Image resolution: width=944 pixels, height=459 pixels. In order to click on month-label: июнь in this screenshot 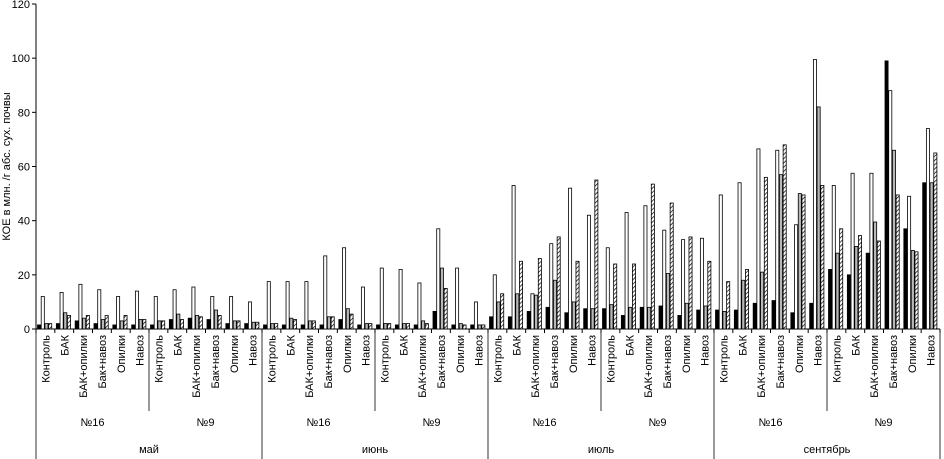, I will do `click(375, 450)`.